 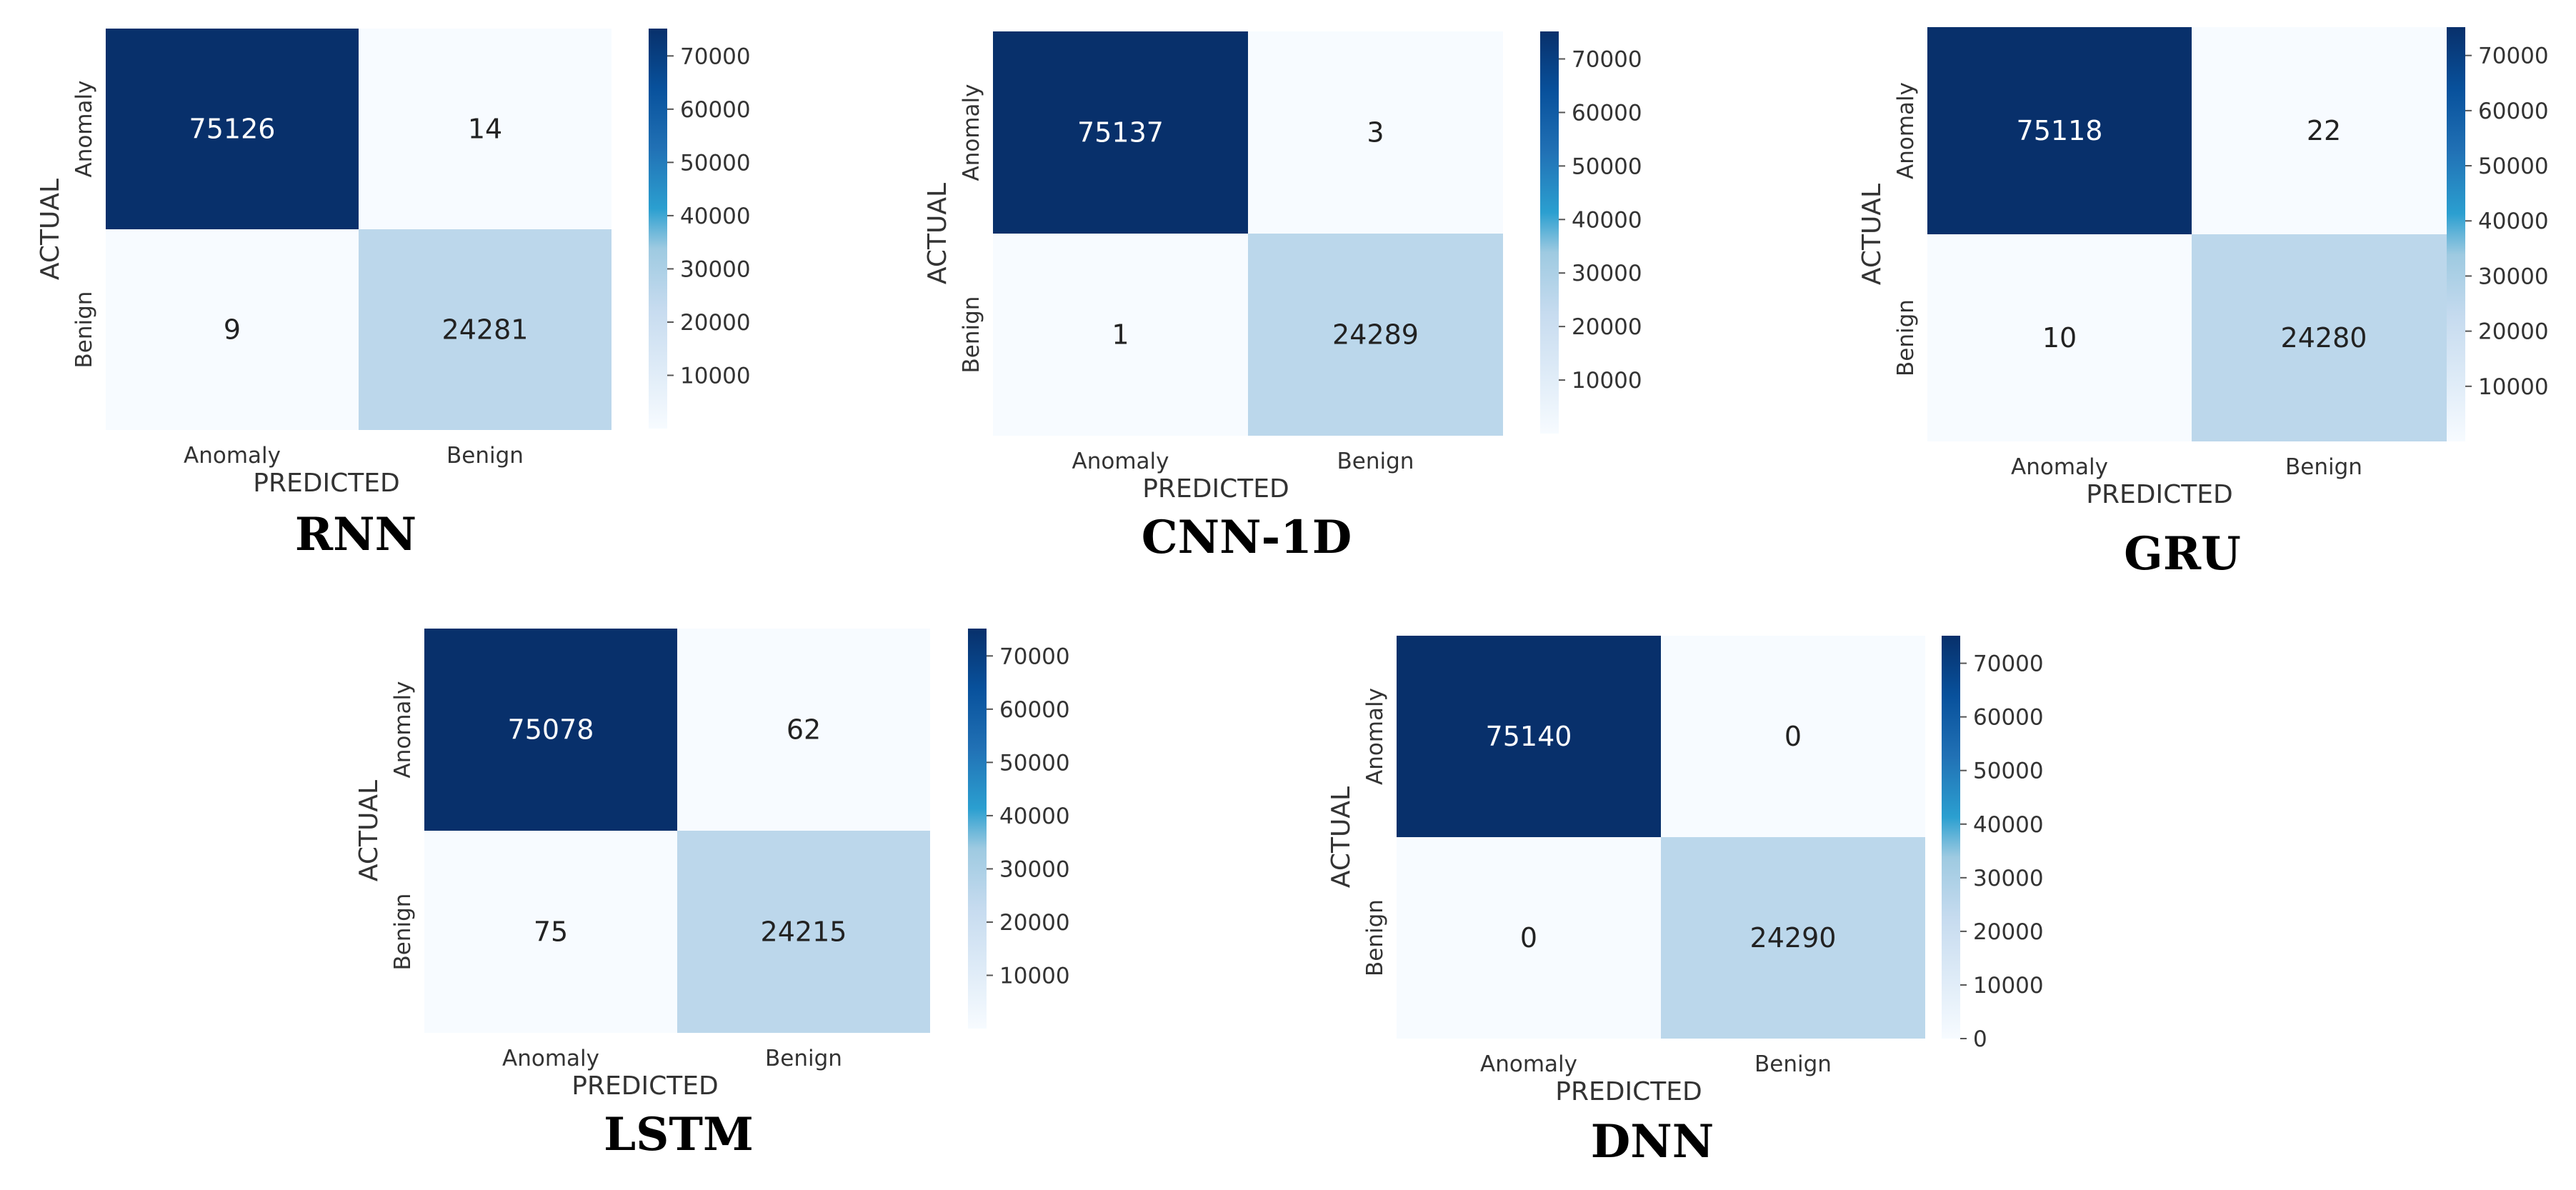 I want to click on dnn-xlabel: PREDICTED, so click(x=1629, y=1091).